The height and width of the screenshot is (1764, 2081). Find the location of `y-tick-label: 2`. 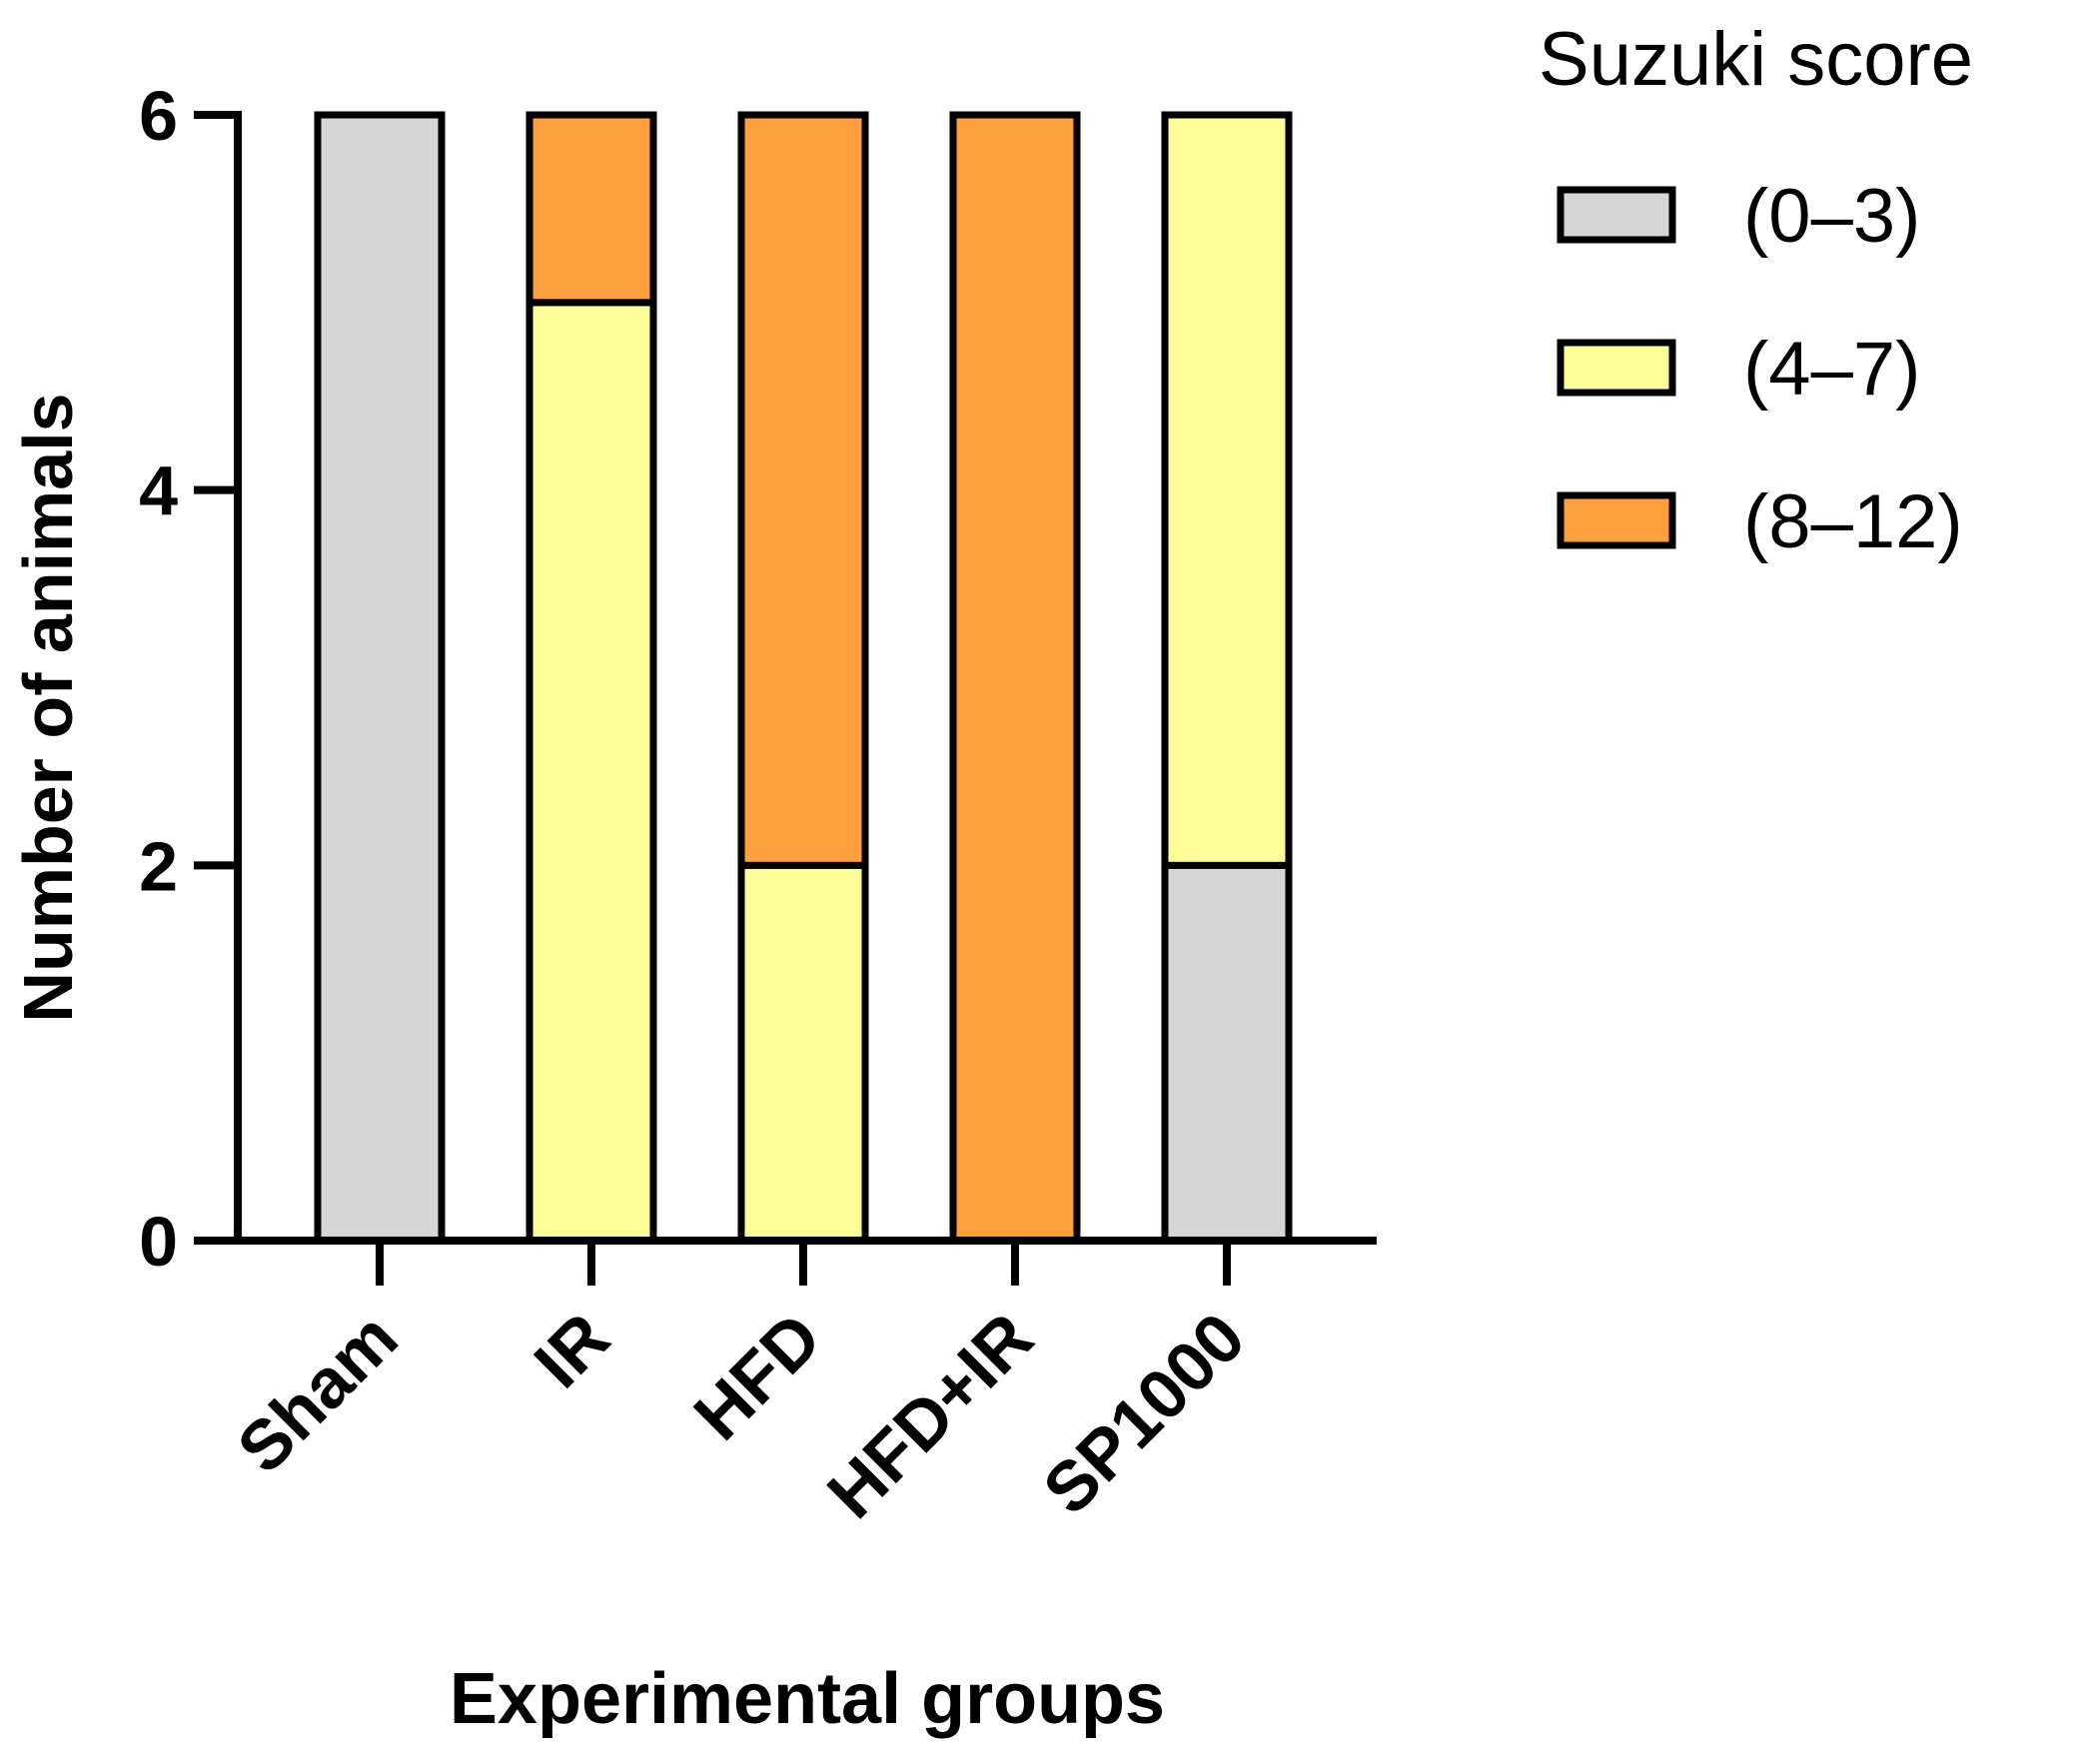

y-tick-label: 2 is located at coordinates (158, 866).